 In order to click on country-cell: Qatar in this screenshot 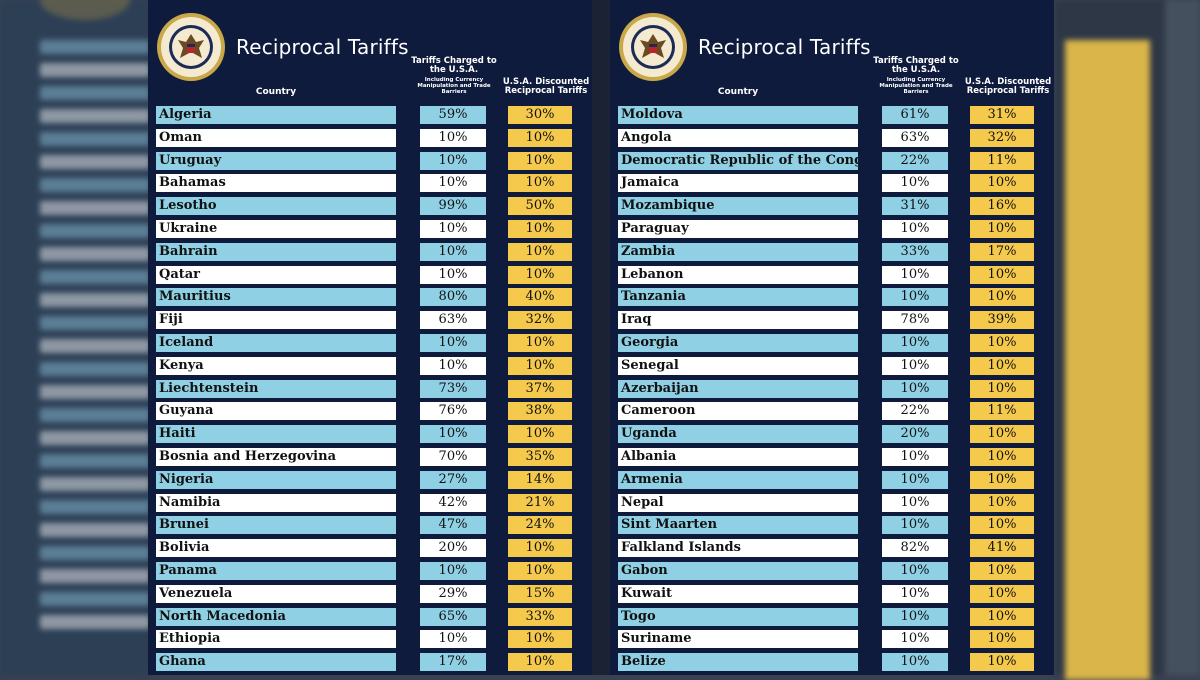, I will do `click(276, 274)`.